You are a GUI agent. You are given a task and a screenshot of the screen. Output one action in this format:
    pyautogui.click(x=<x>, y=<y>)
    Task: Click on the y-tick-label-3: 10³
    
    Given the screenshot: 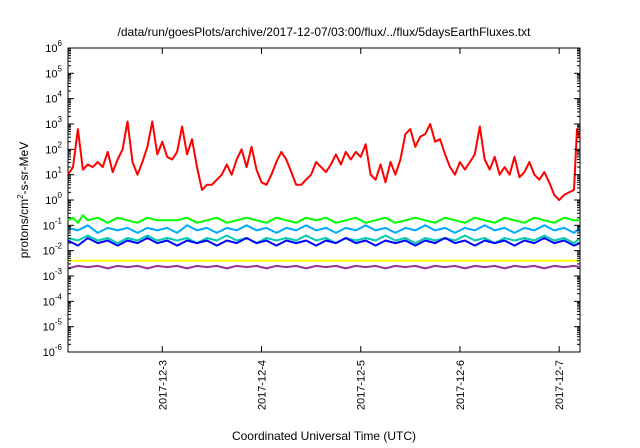 What is the action you would take?
    pyautogui.click(x=53, y=123)
    